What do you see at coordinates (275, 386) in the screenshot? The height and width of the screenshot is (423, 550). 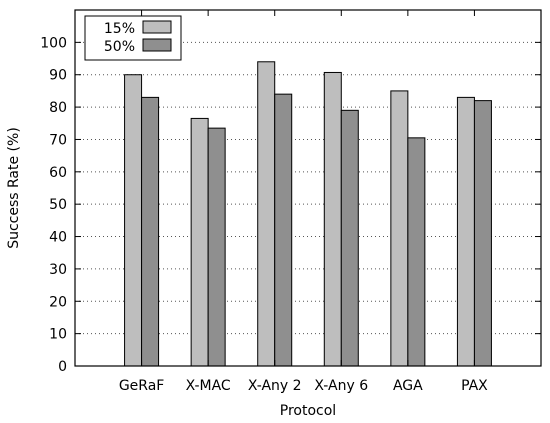 I see `x-tick-label: X-Any 2` at bounding box center [275, 386].